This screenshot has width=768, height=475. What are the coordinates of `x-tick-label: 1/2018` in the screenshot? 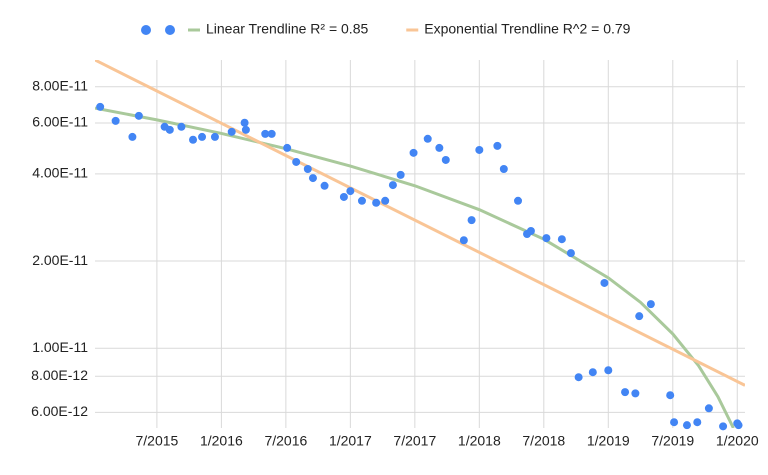 It's located at (479, 441).